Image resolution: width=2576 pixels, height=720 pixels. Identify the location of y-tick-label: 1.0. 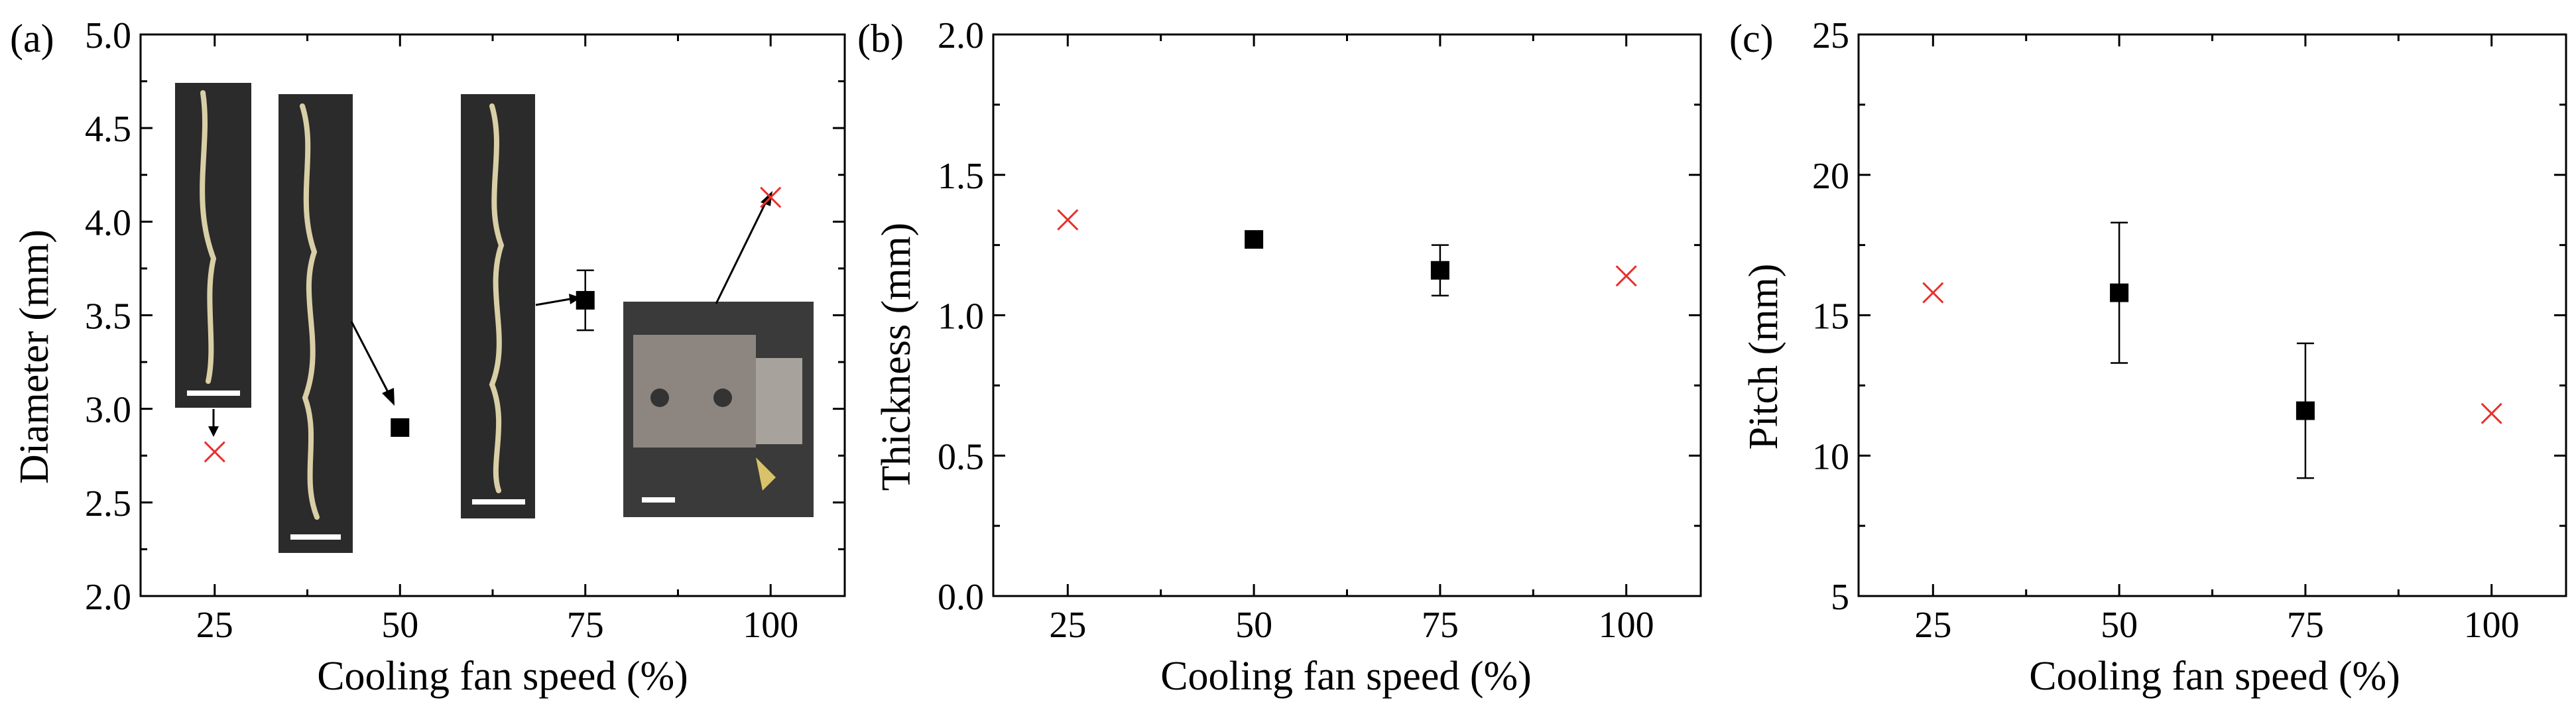
(961, 316).